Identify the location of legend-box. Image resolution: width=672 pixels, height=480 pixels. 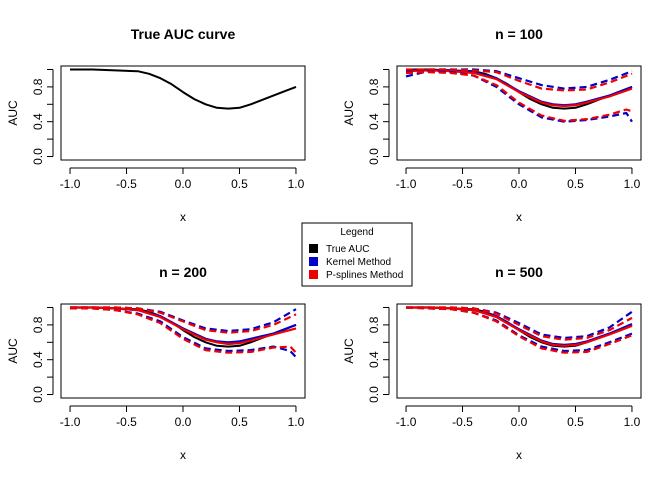
(357, 254).